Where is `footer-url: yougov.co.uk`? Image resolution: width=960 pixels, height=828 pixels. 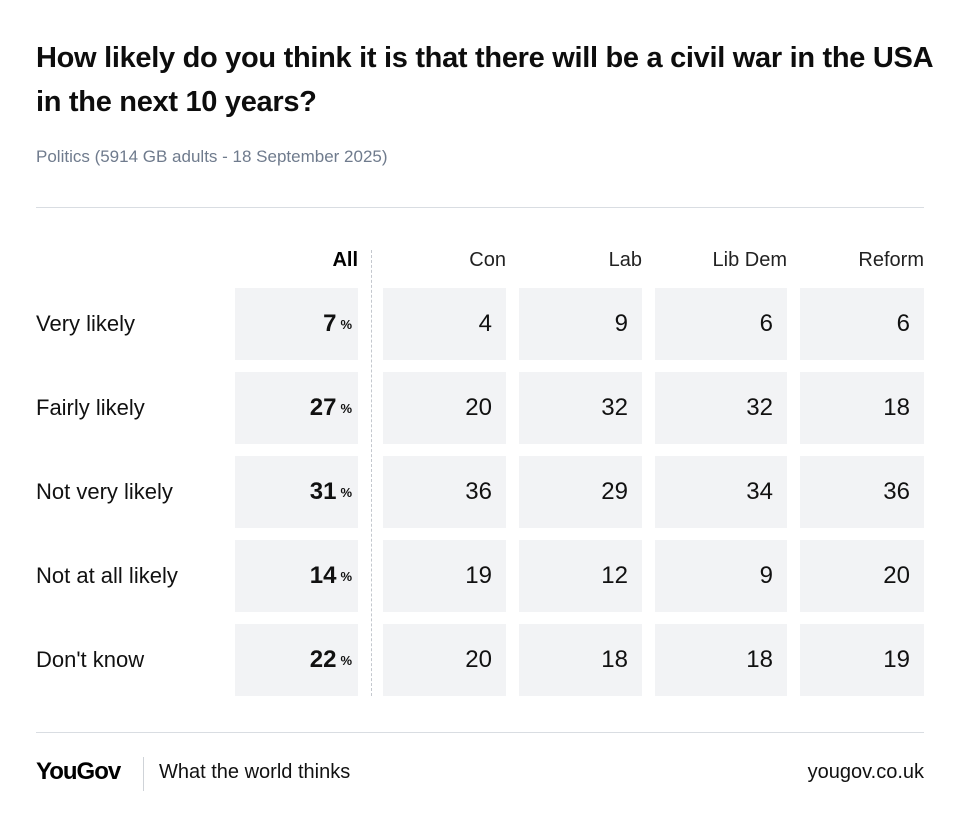 footer-url: yougov.co.uk is located at coordinates (865, 772).